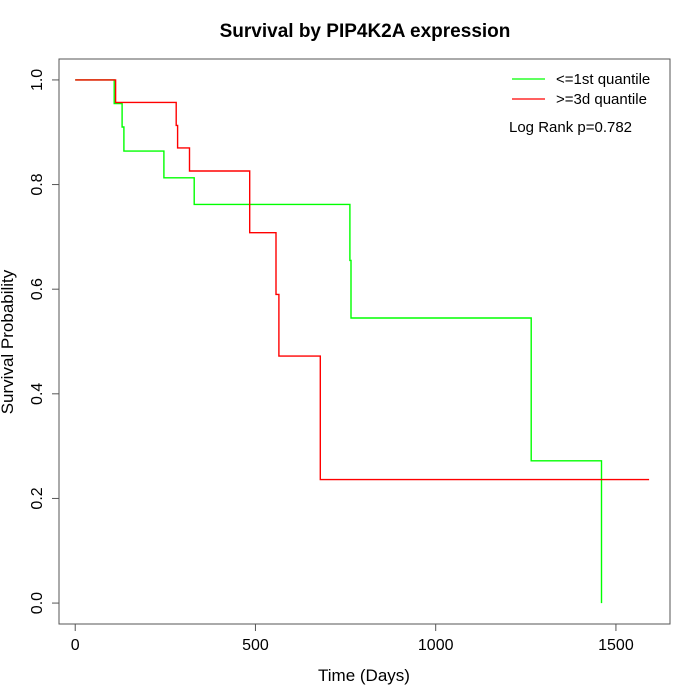 The width and height of the screenshot is (700, 700). What do you see at coordinates (37, 498) in the screenshot?
I see `y-tick-label: 0.2` at bounding box center [37, 498].